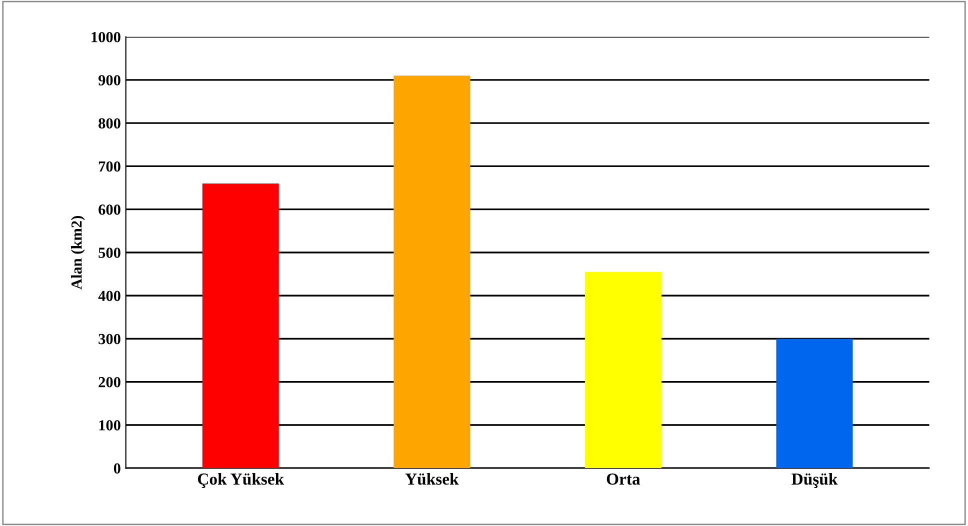 This screenshot has width=968, height=526. I want to click on x-tick-label: Düşük, so click(815, 480).